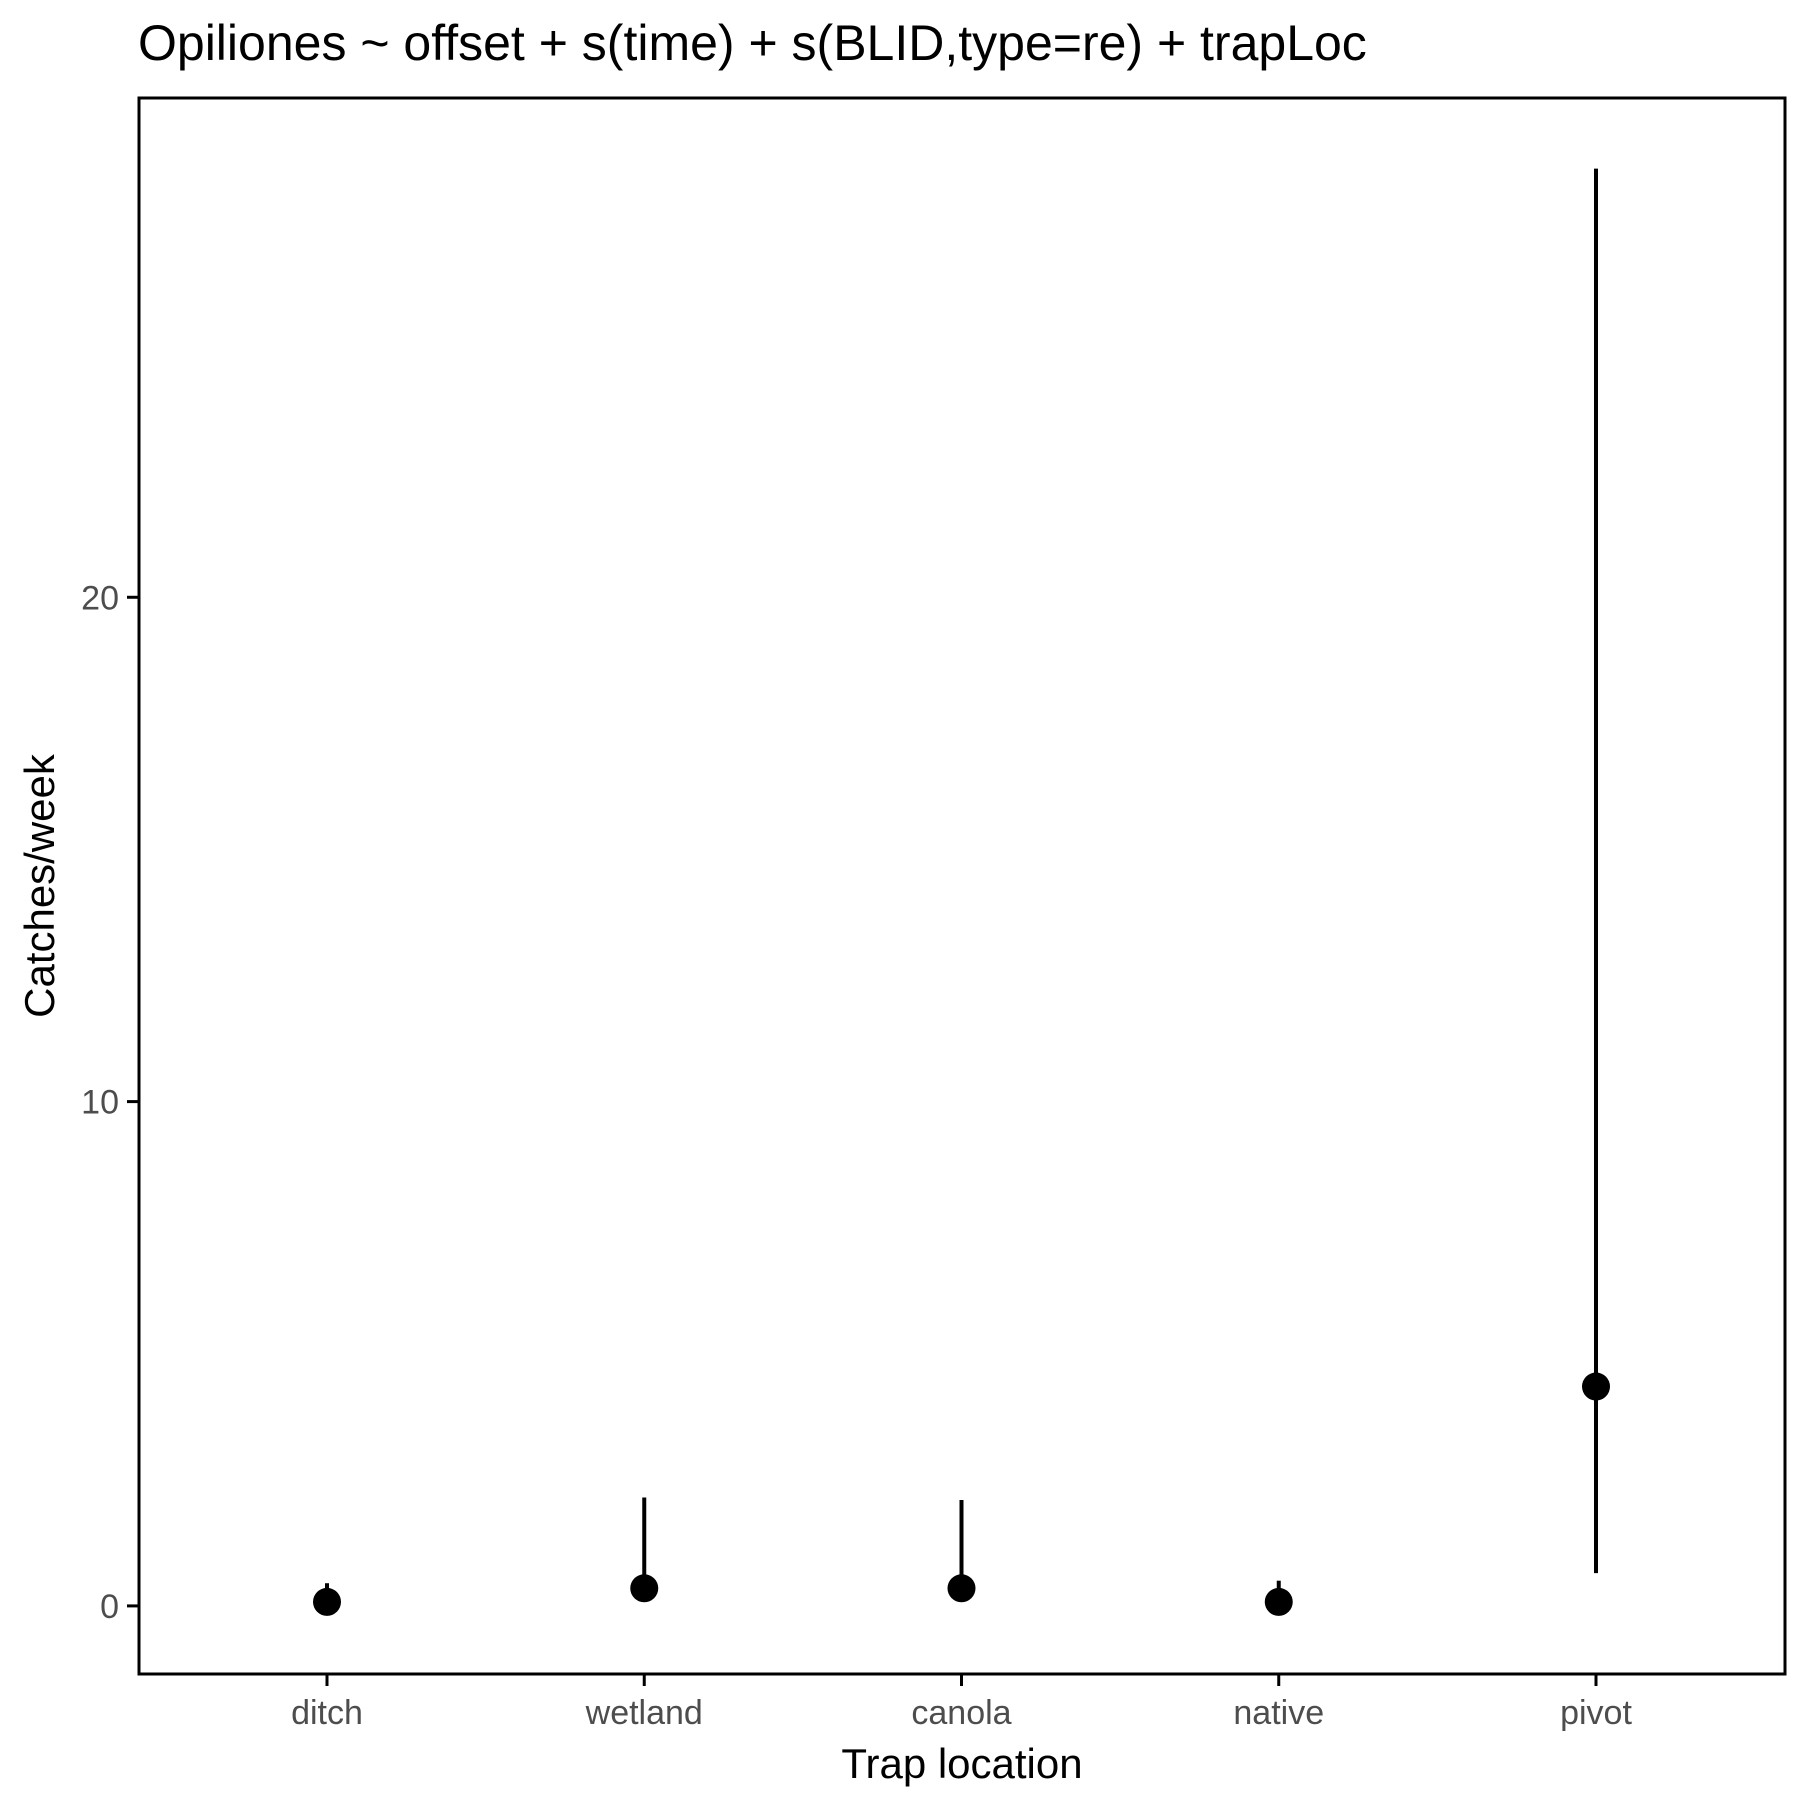  Describe the element at coordinates (109, 1607) in the screenshot. I see `y-tick-label: 0` at that location.